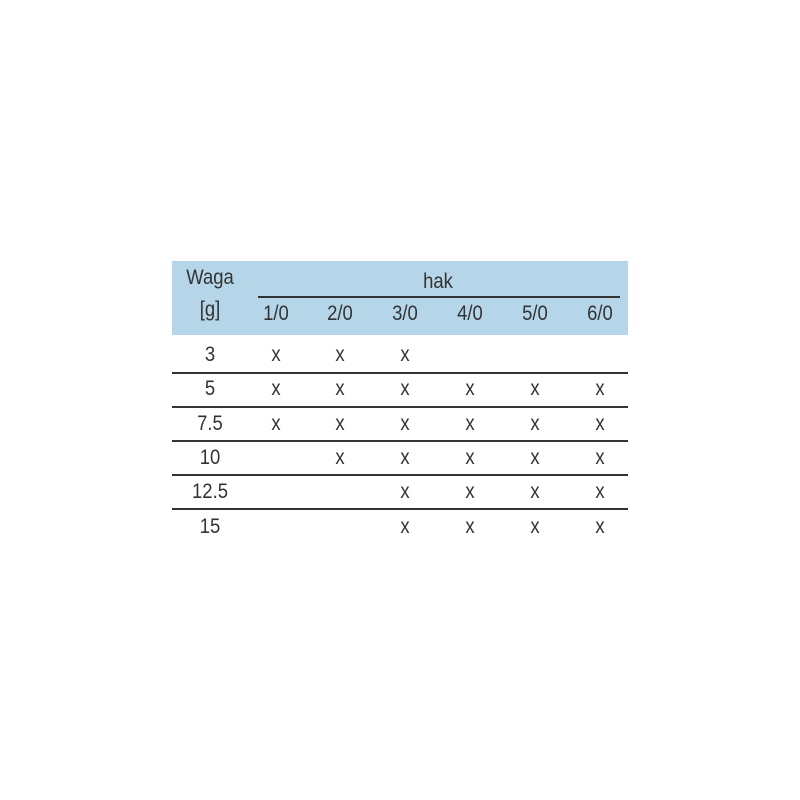  What do you see at coordinates (439, 297) in the screenshot?
I see `group-header-underline` at bounding box center [439, 297].